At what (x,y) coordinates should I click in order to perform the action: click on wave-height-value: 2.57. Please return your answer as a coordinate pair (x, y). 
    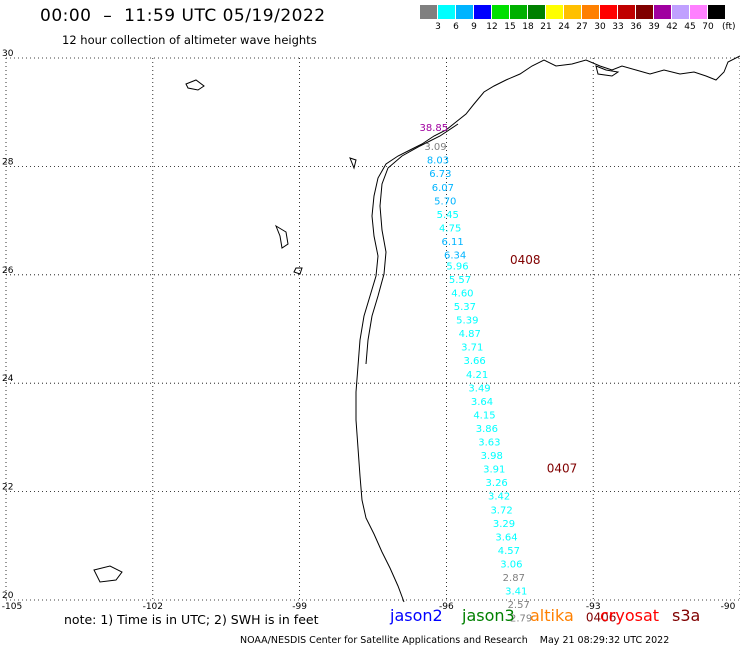
    Looking at the image, I should click on (519, 605).